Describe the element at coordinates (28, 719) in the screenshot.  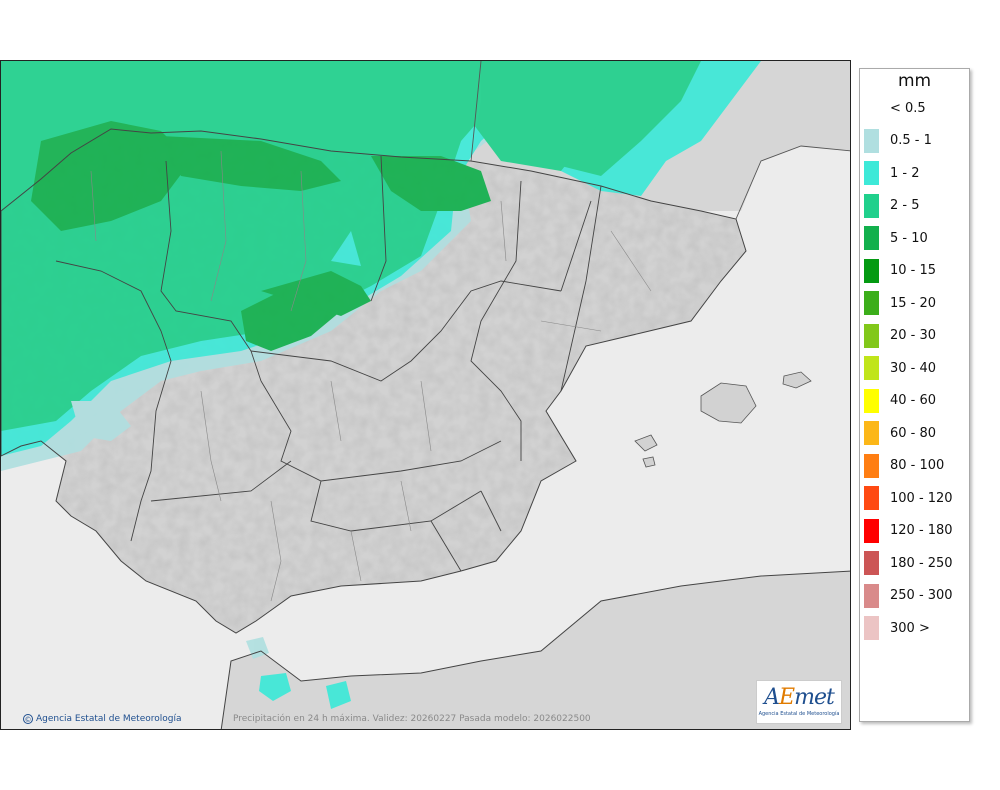
I see `copyright-icon: ©` at that location.